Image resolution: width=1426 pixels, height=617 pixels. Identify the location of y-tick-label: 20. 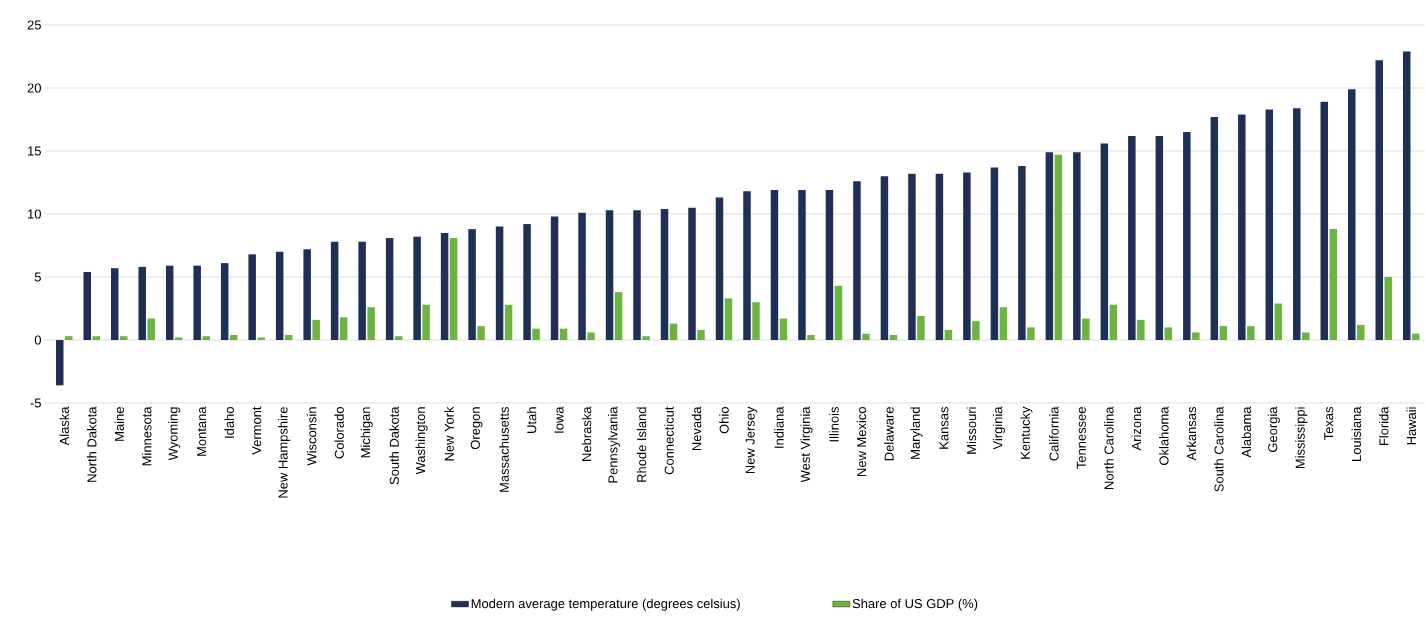
(34, 88).